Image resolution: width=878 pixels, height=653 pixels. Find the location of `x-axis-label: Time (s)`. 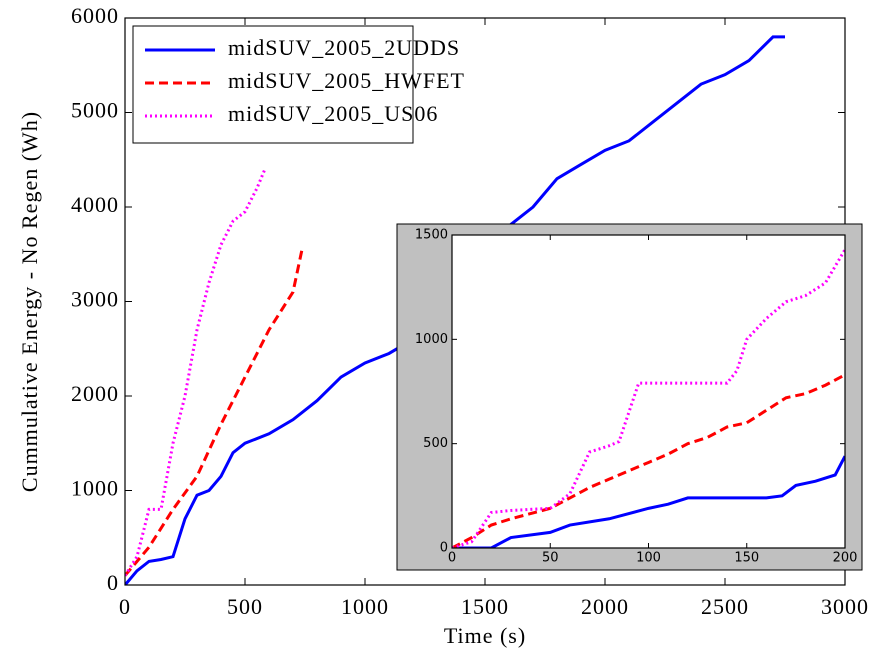

x-axis-label: Time (s) is located at coordinates (485, 635).